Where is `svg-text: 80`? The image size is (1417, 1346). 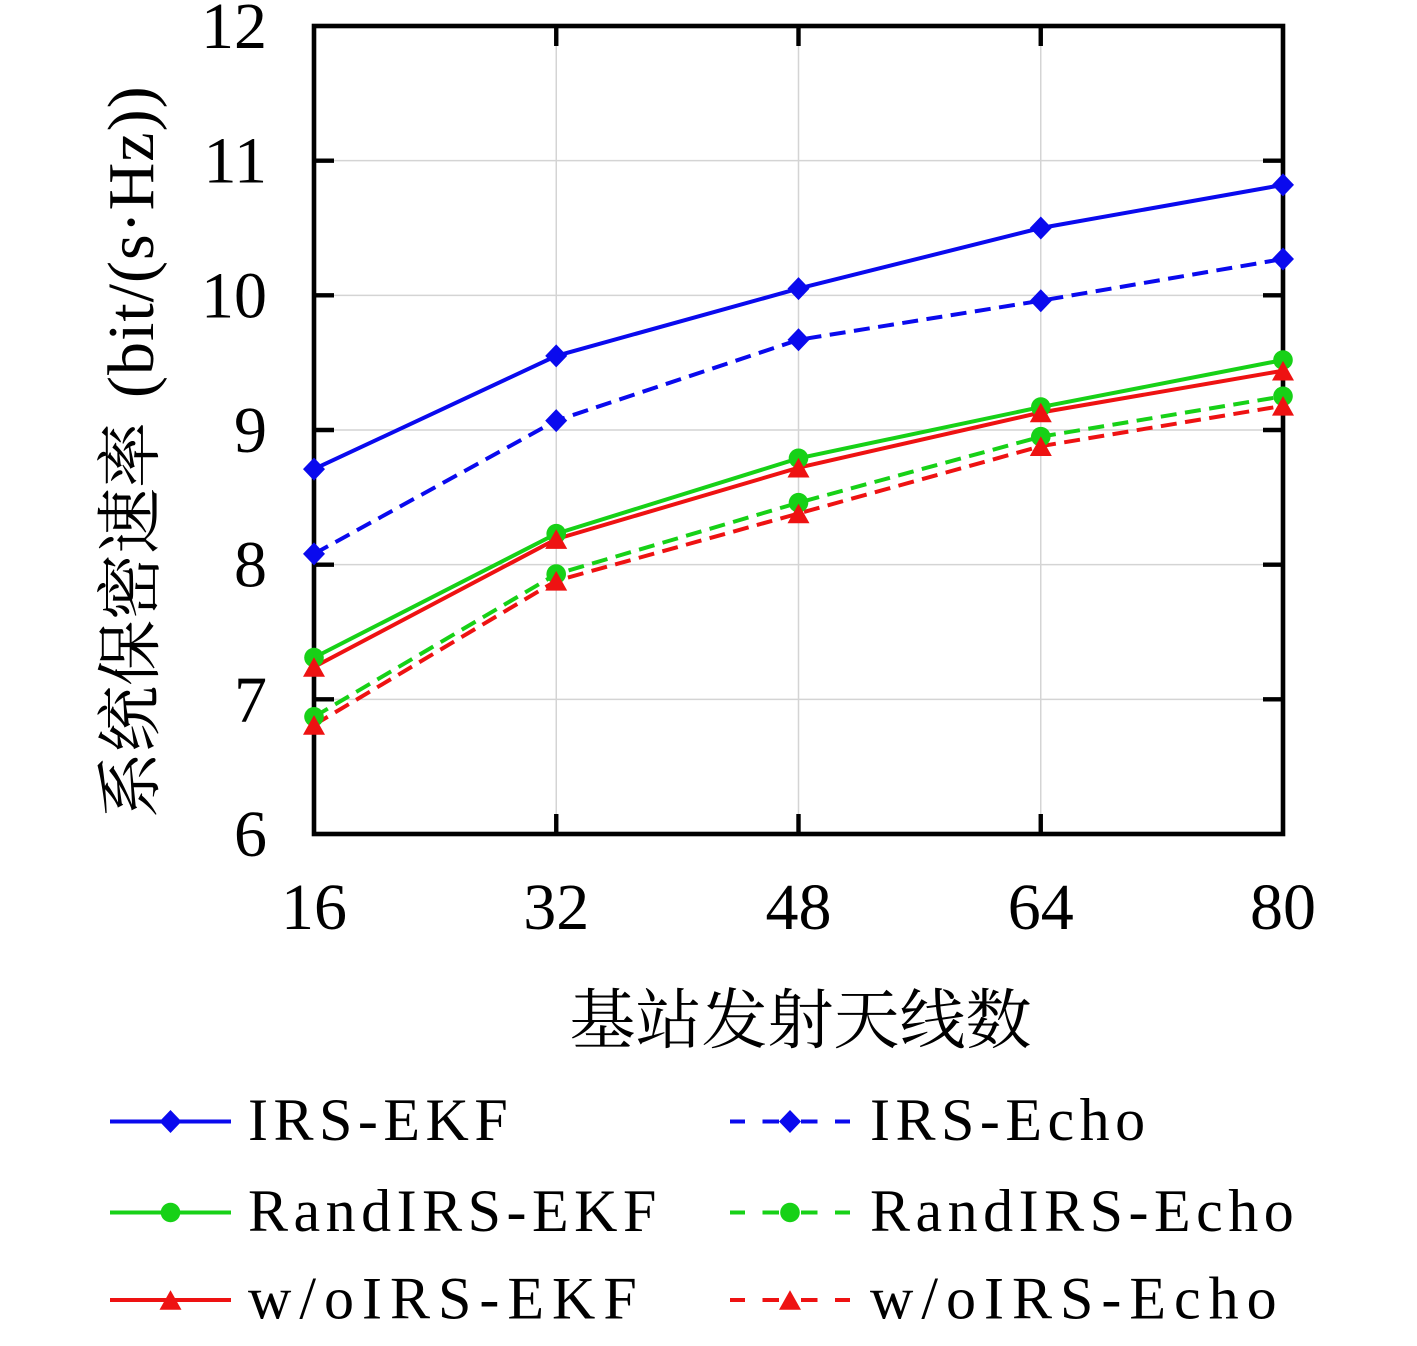 svg-text: 80 is located at coordinates (1283, 907).